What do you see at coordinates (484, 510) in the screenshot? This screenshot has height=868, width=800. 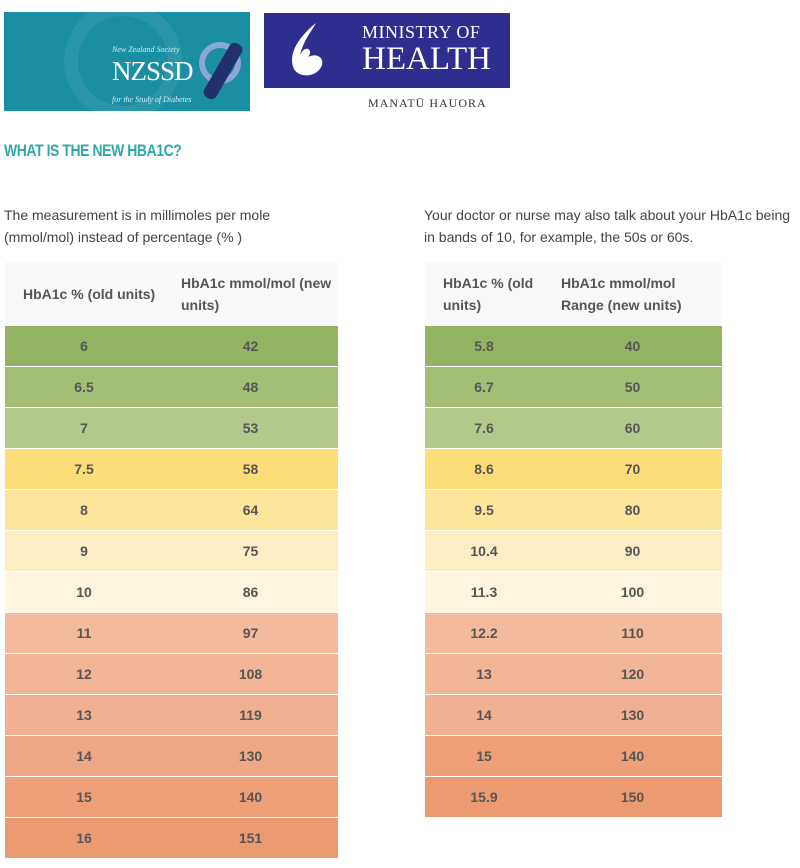 I see `percent-cell: 9.5` at bounding box center [484, 510].